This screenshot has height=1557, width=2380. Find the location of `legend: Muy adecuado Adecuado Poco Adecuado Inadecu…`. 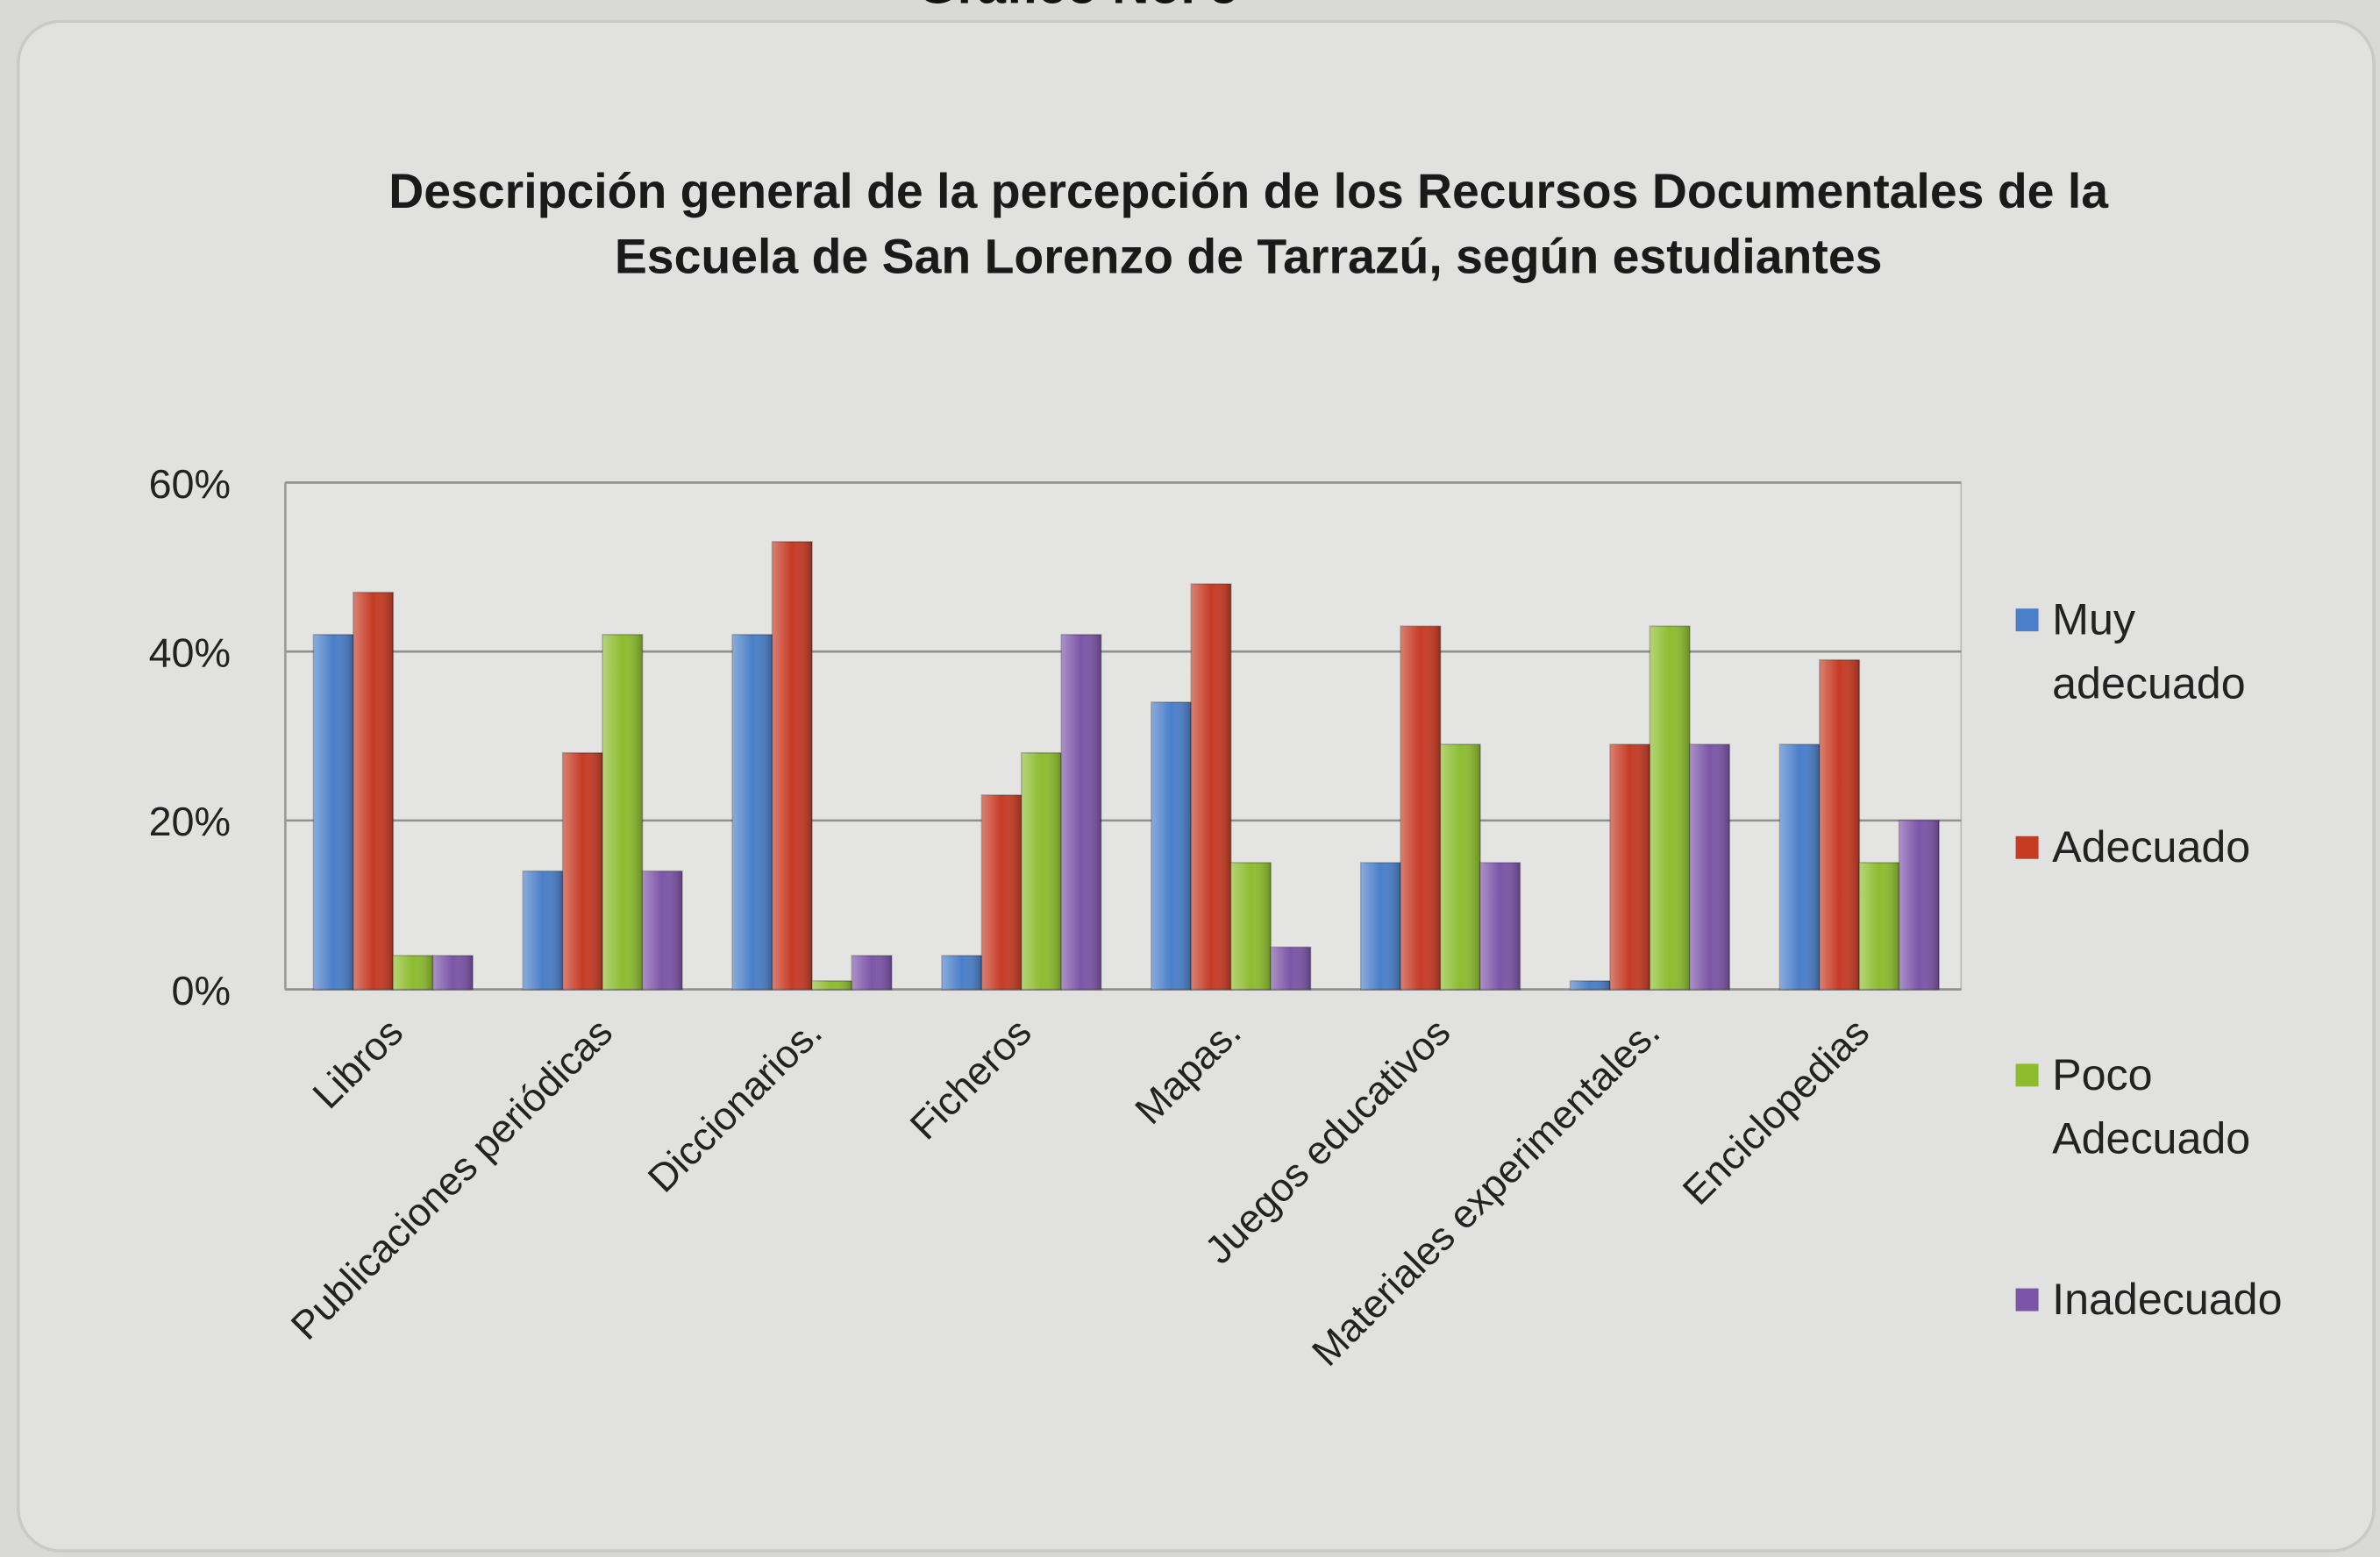

legend: Muy adecuado Adecuado Poco Adecuado Inadecu… is located at coordinates (2193, 961).